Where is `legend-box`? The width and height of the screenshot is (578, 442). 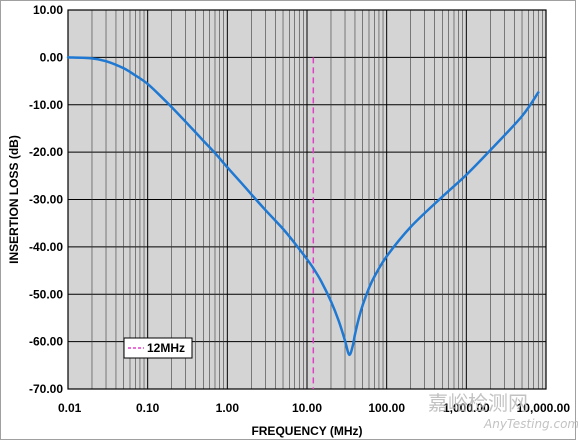 legend-box is located at coordinates (158, 348).